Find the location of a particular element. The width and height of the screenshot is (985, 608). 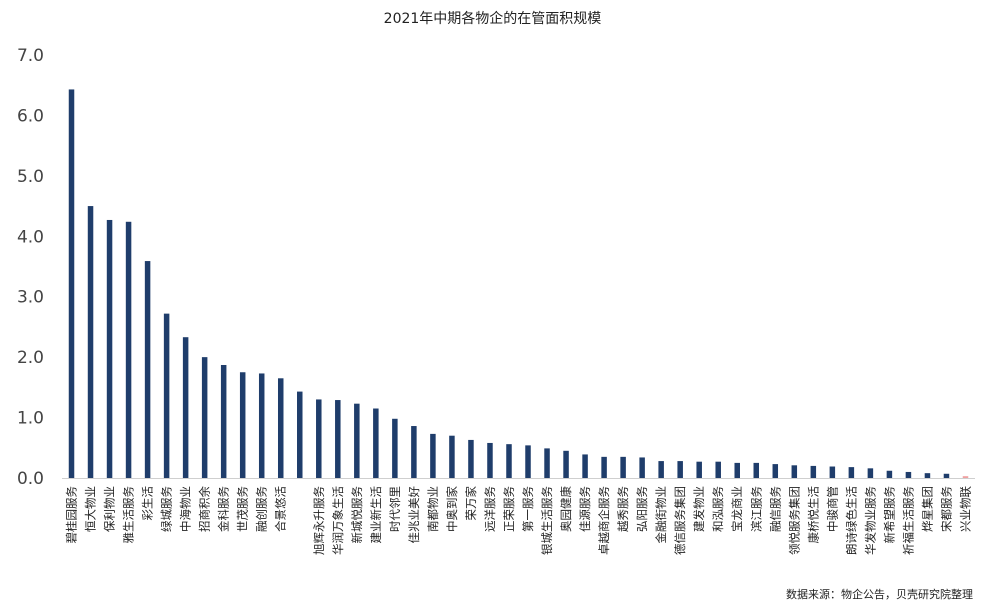

x-category-label: 建发物业 is located at coordinates (699, 509).